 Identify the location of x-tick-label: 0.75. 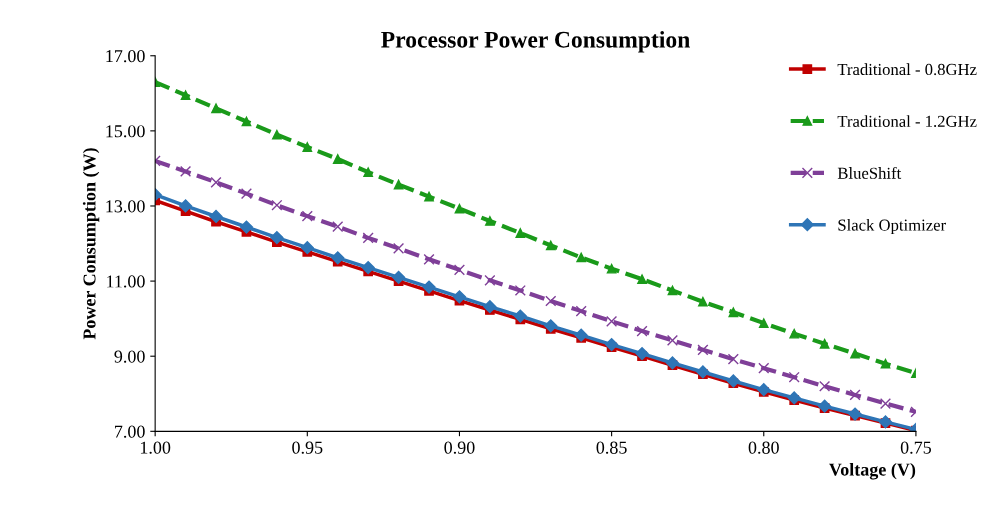
(916, 447).